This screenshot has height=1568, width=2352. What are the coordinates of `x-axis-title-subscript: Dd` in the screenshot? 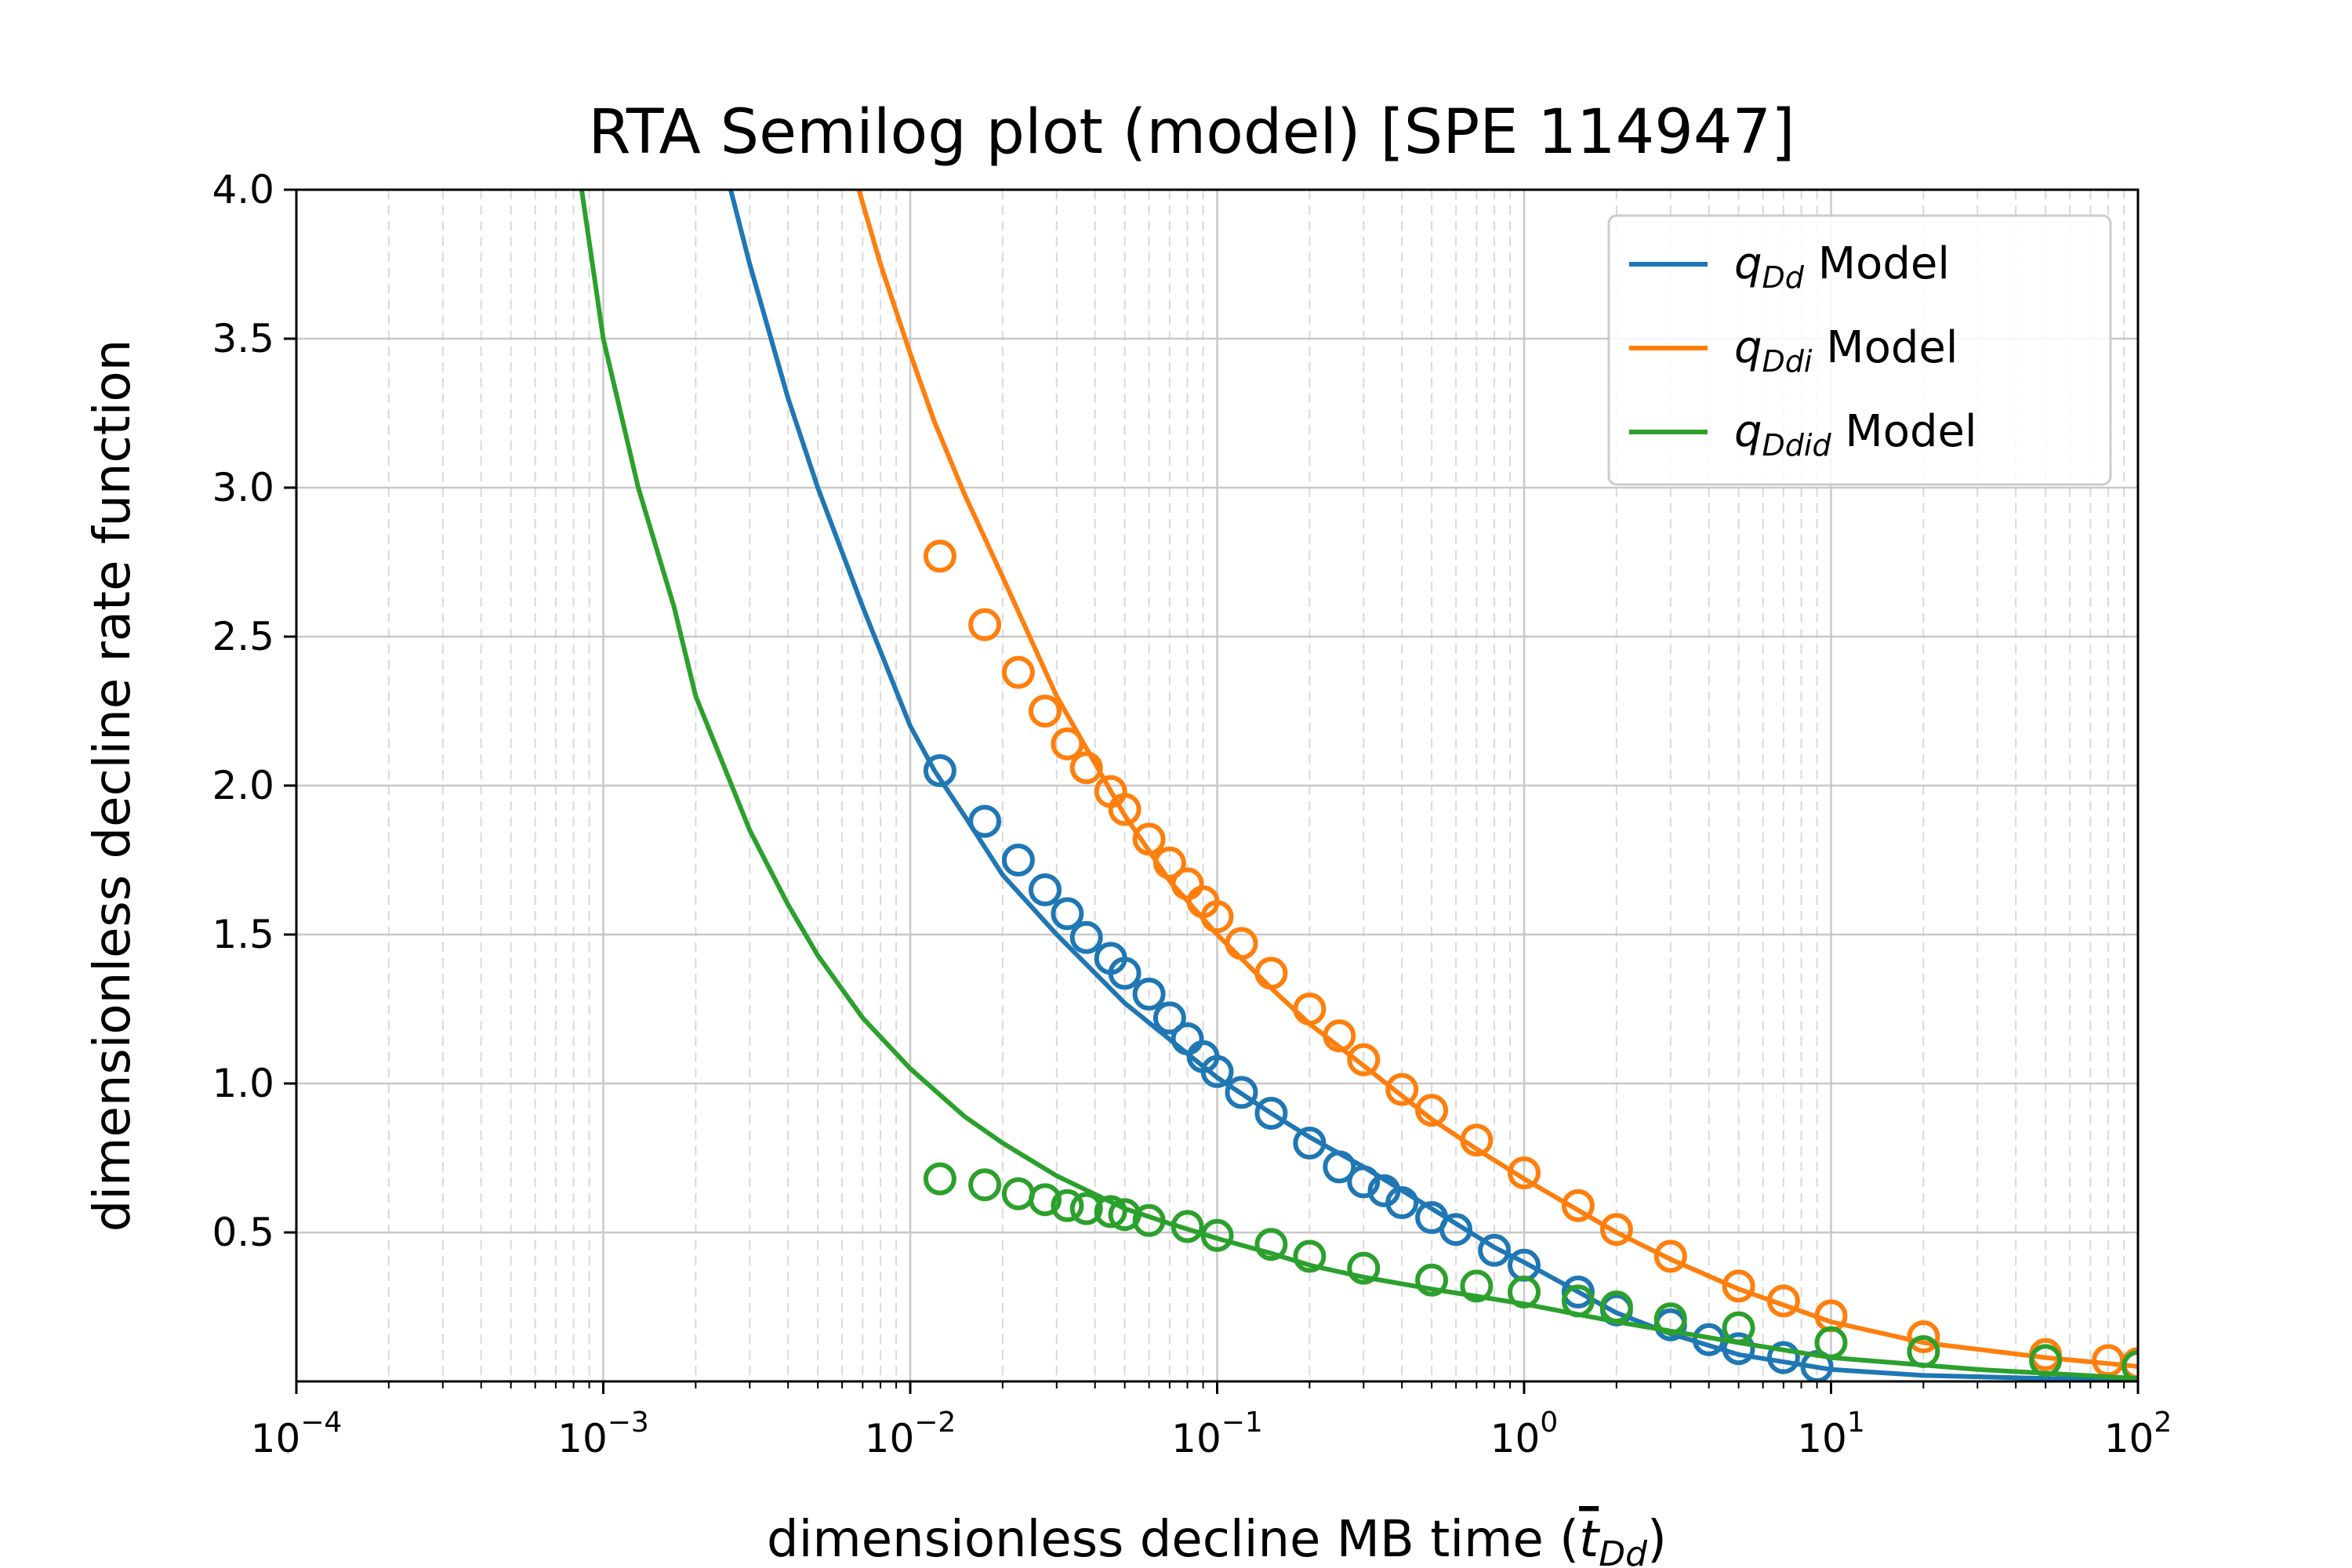 It's located at (1623, 1551).